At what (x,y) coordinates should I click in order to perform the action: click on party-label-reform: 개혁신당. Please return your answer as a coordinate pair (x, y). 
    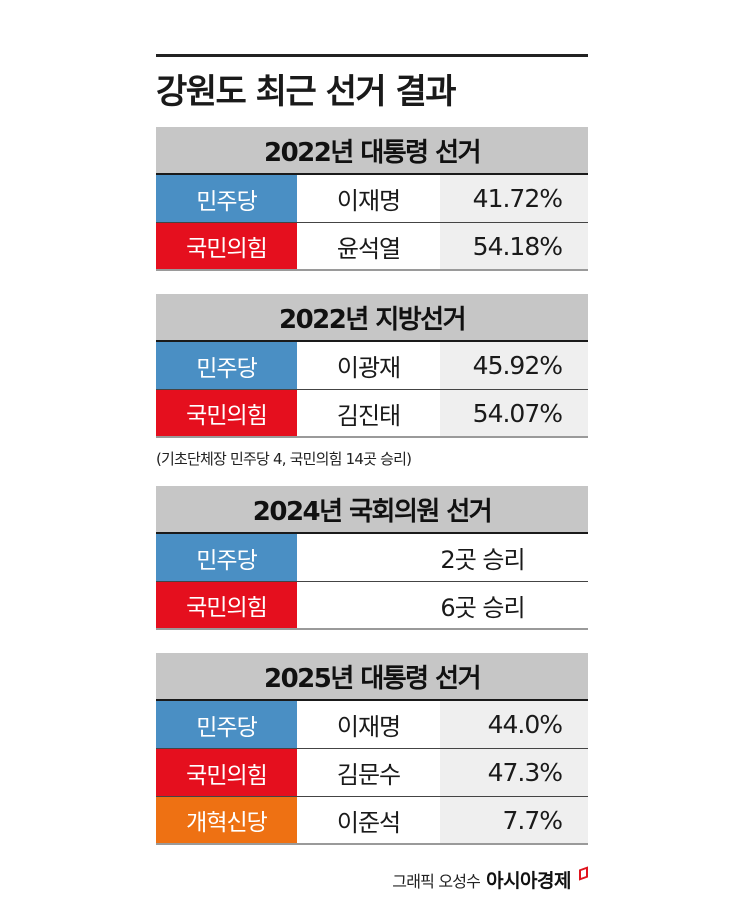
    Looking at the image, I should click on (226, 820).